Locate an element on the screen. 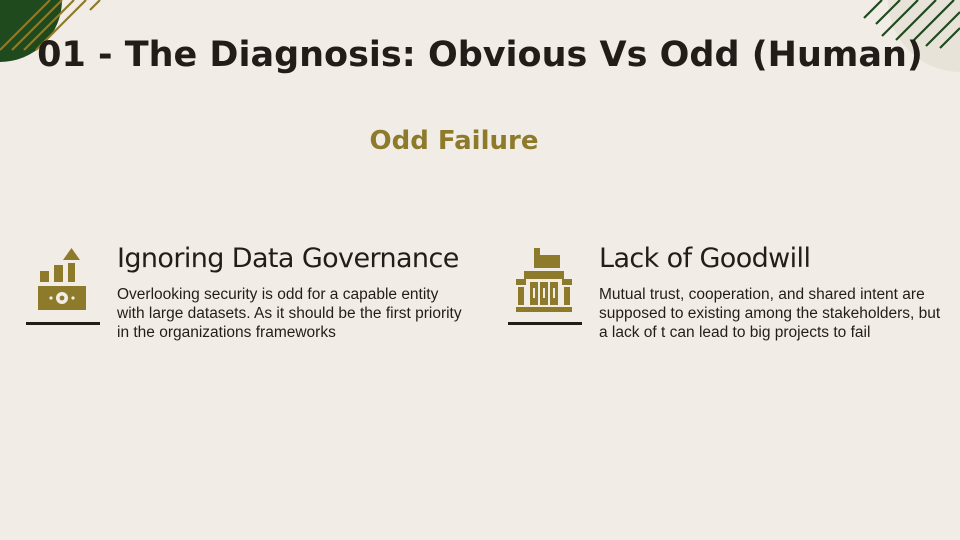 This screenshot has width=960, height=540. card-heading: Lack of Goodwill is located at coordinates (705, 258).